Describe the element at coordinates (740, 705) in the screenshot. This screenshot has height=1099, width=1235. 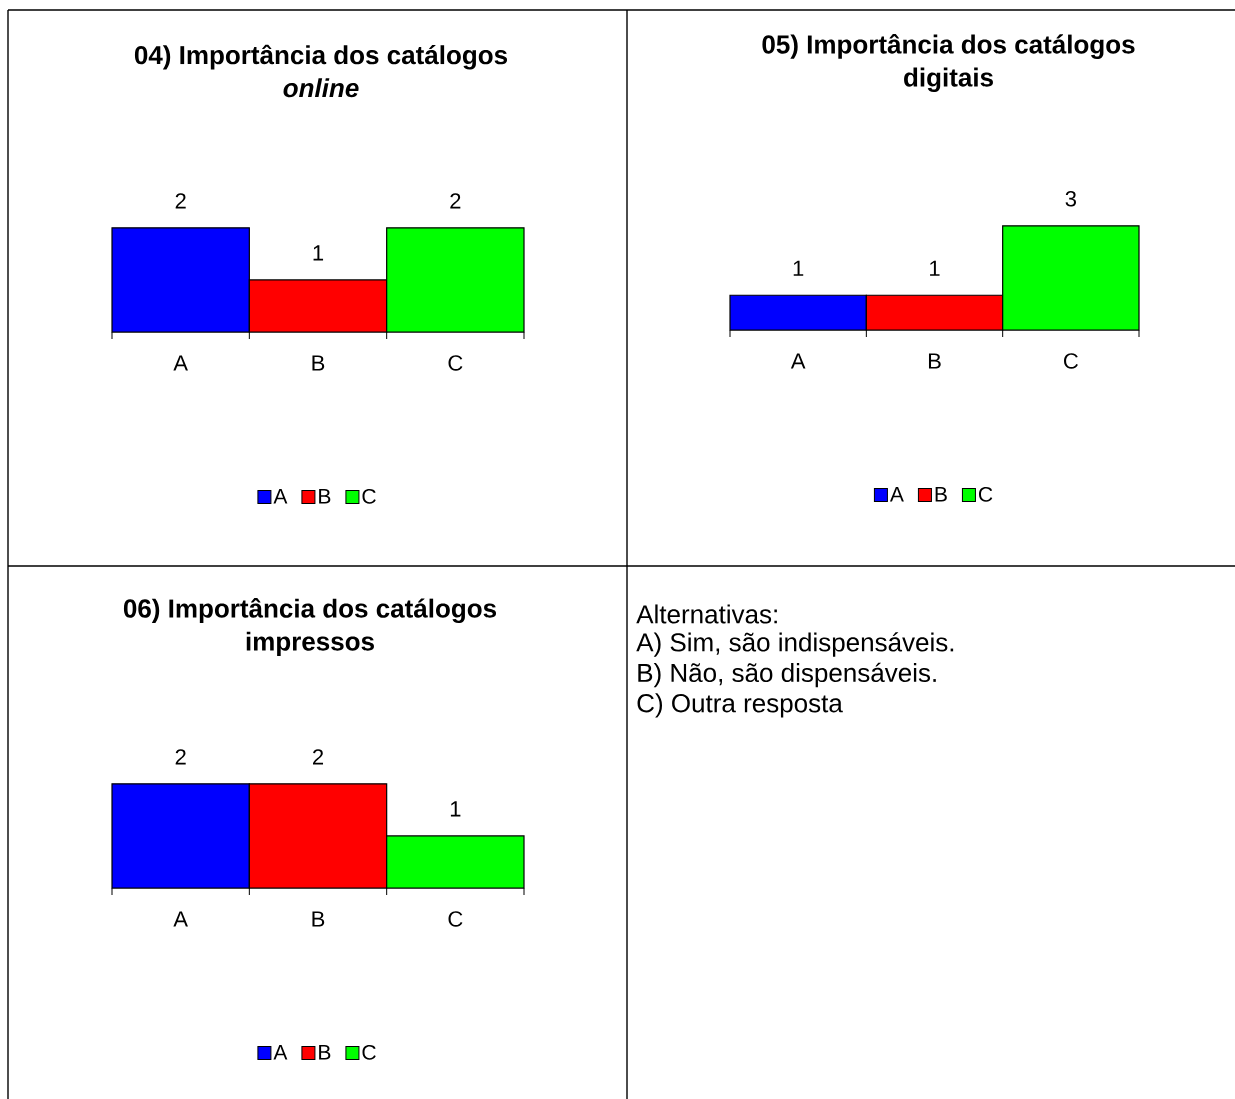
I see `text: C) Outra resposta` at that location.